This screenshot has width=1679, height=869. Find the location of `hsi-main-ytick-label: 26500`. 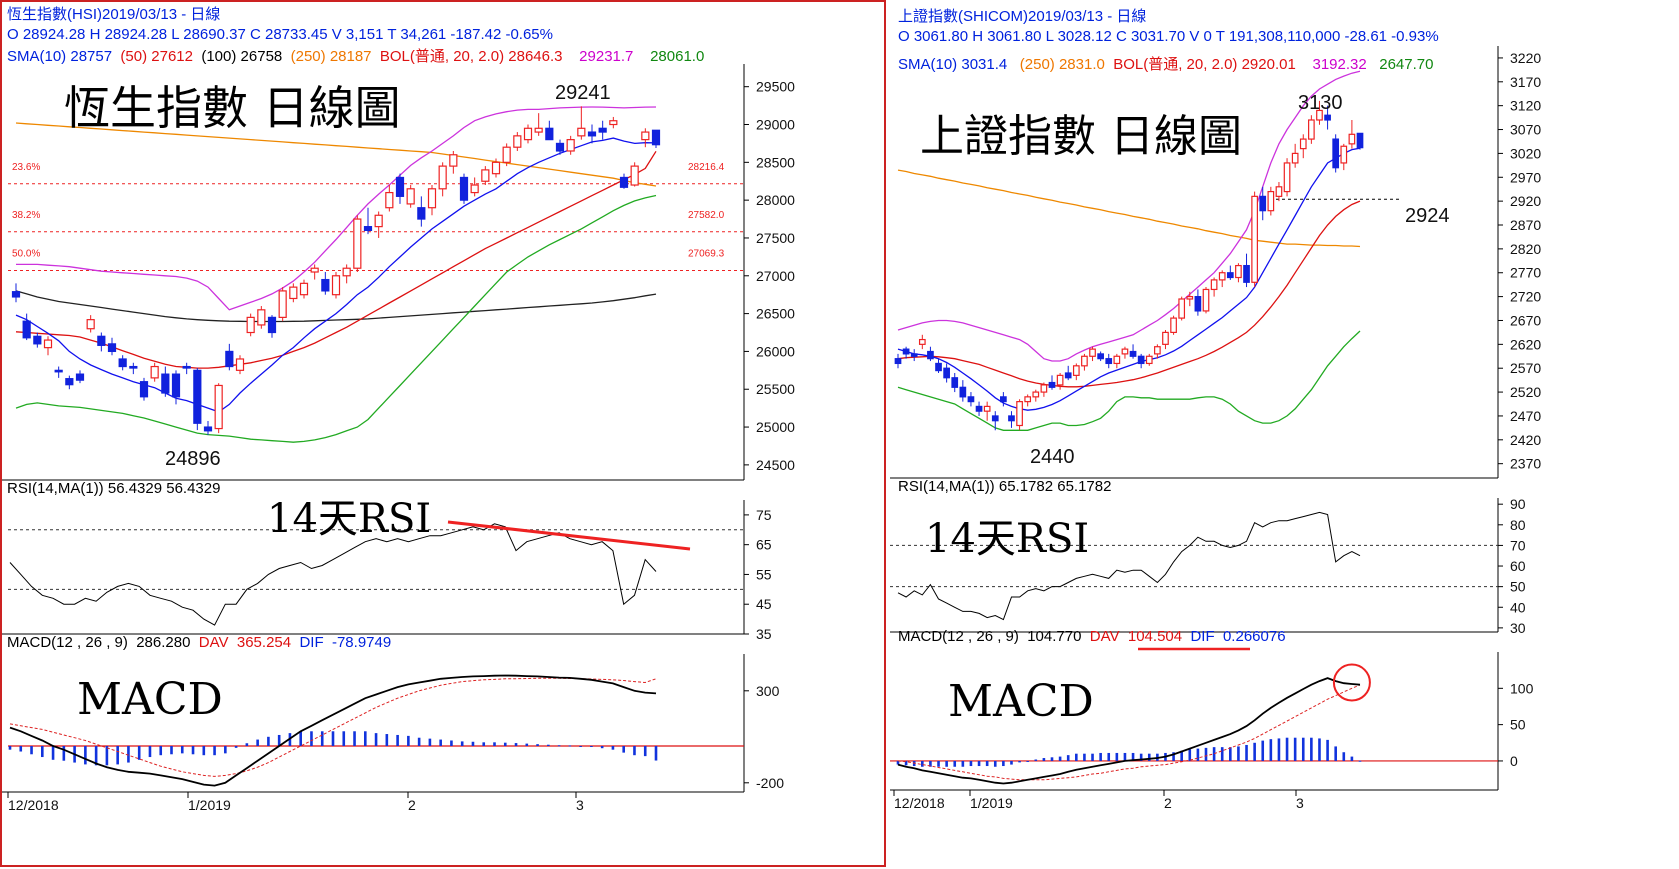

hsi-main-ytick-label: 26500 is located at coordinates (775, 314).